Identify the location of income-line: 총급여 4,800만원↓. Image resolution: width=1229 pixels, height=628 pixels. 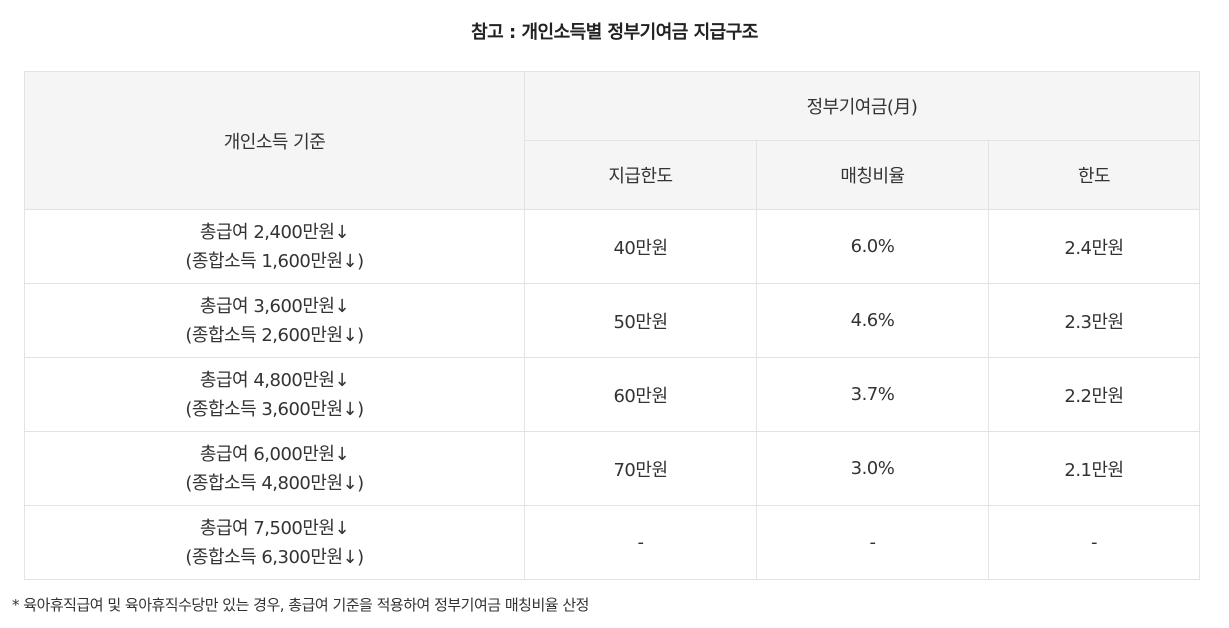
(274, 380).